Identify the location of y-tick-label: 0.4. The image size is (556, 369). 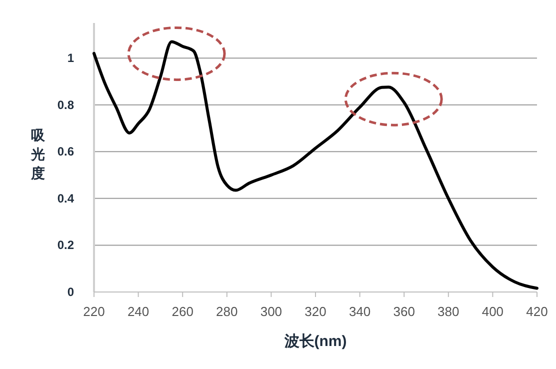
(65, 198).